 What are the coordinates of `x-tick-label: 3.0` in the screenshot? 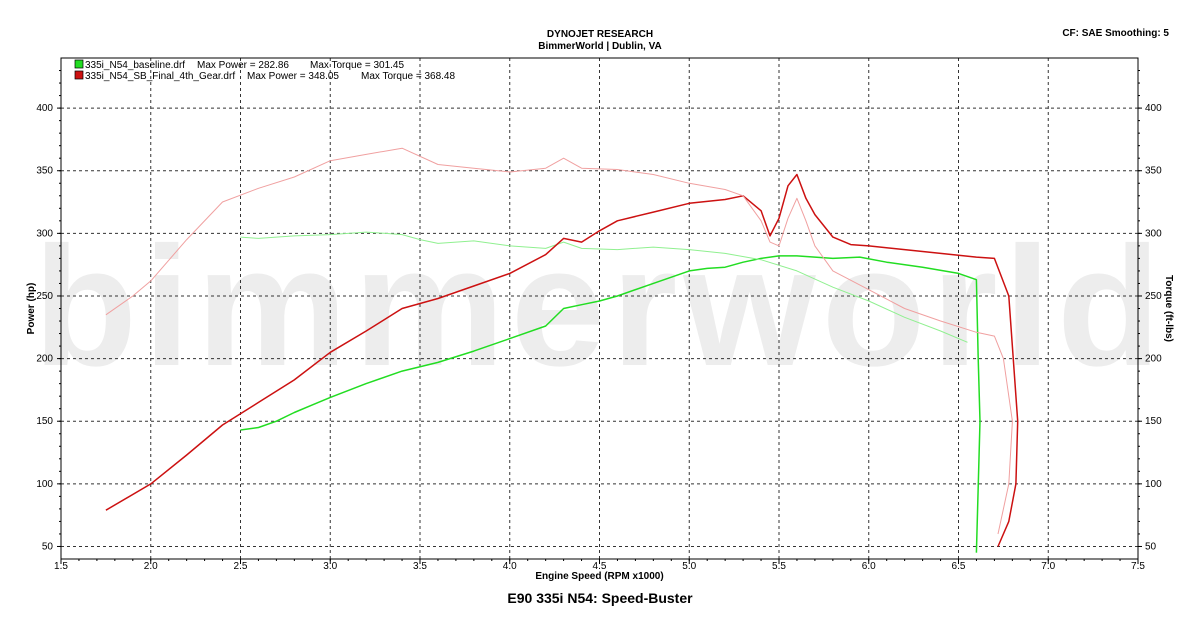 It's located at (330, 566).